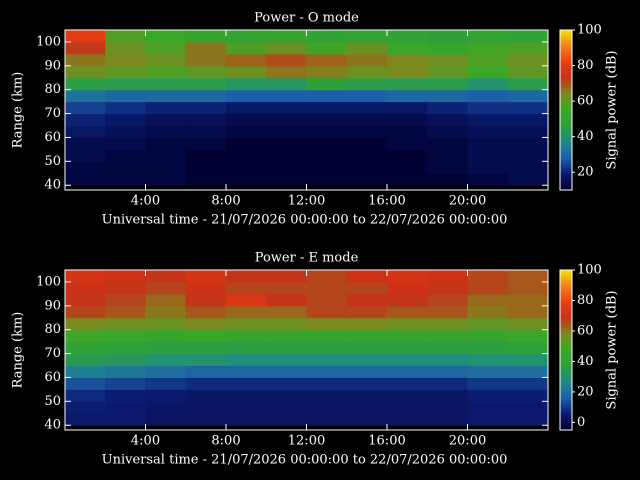 Image resolution: width=640 pixels, height=480 pixels. I want to click on colorbar, so click(566, 110).